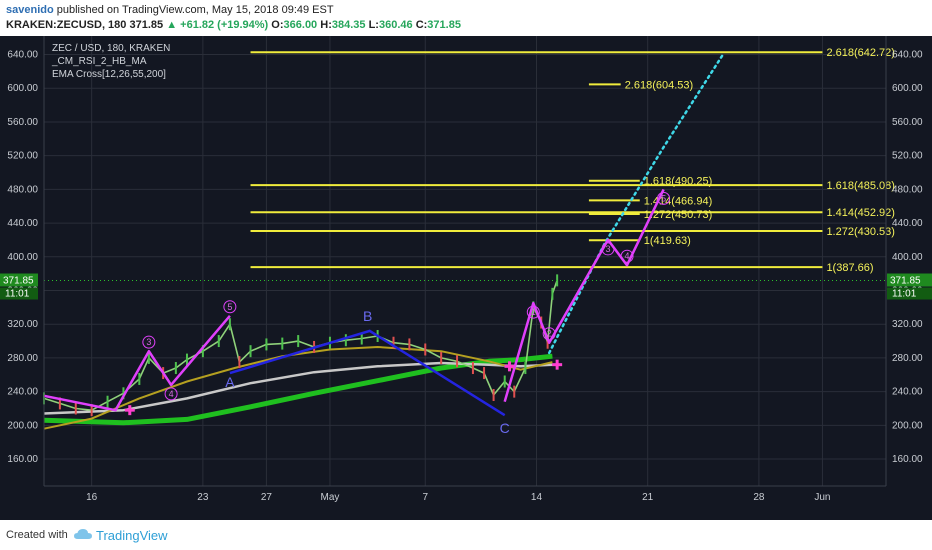 This screenshot has height=550, width=932. Describe the element at coordinates (326, 25) in the screenshot. I see `high-label: H:` at that location.